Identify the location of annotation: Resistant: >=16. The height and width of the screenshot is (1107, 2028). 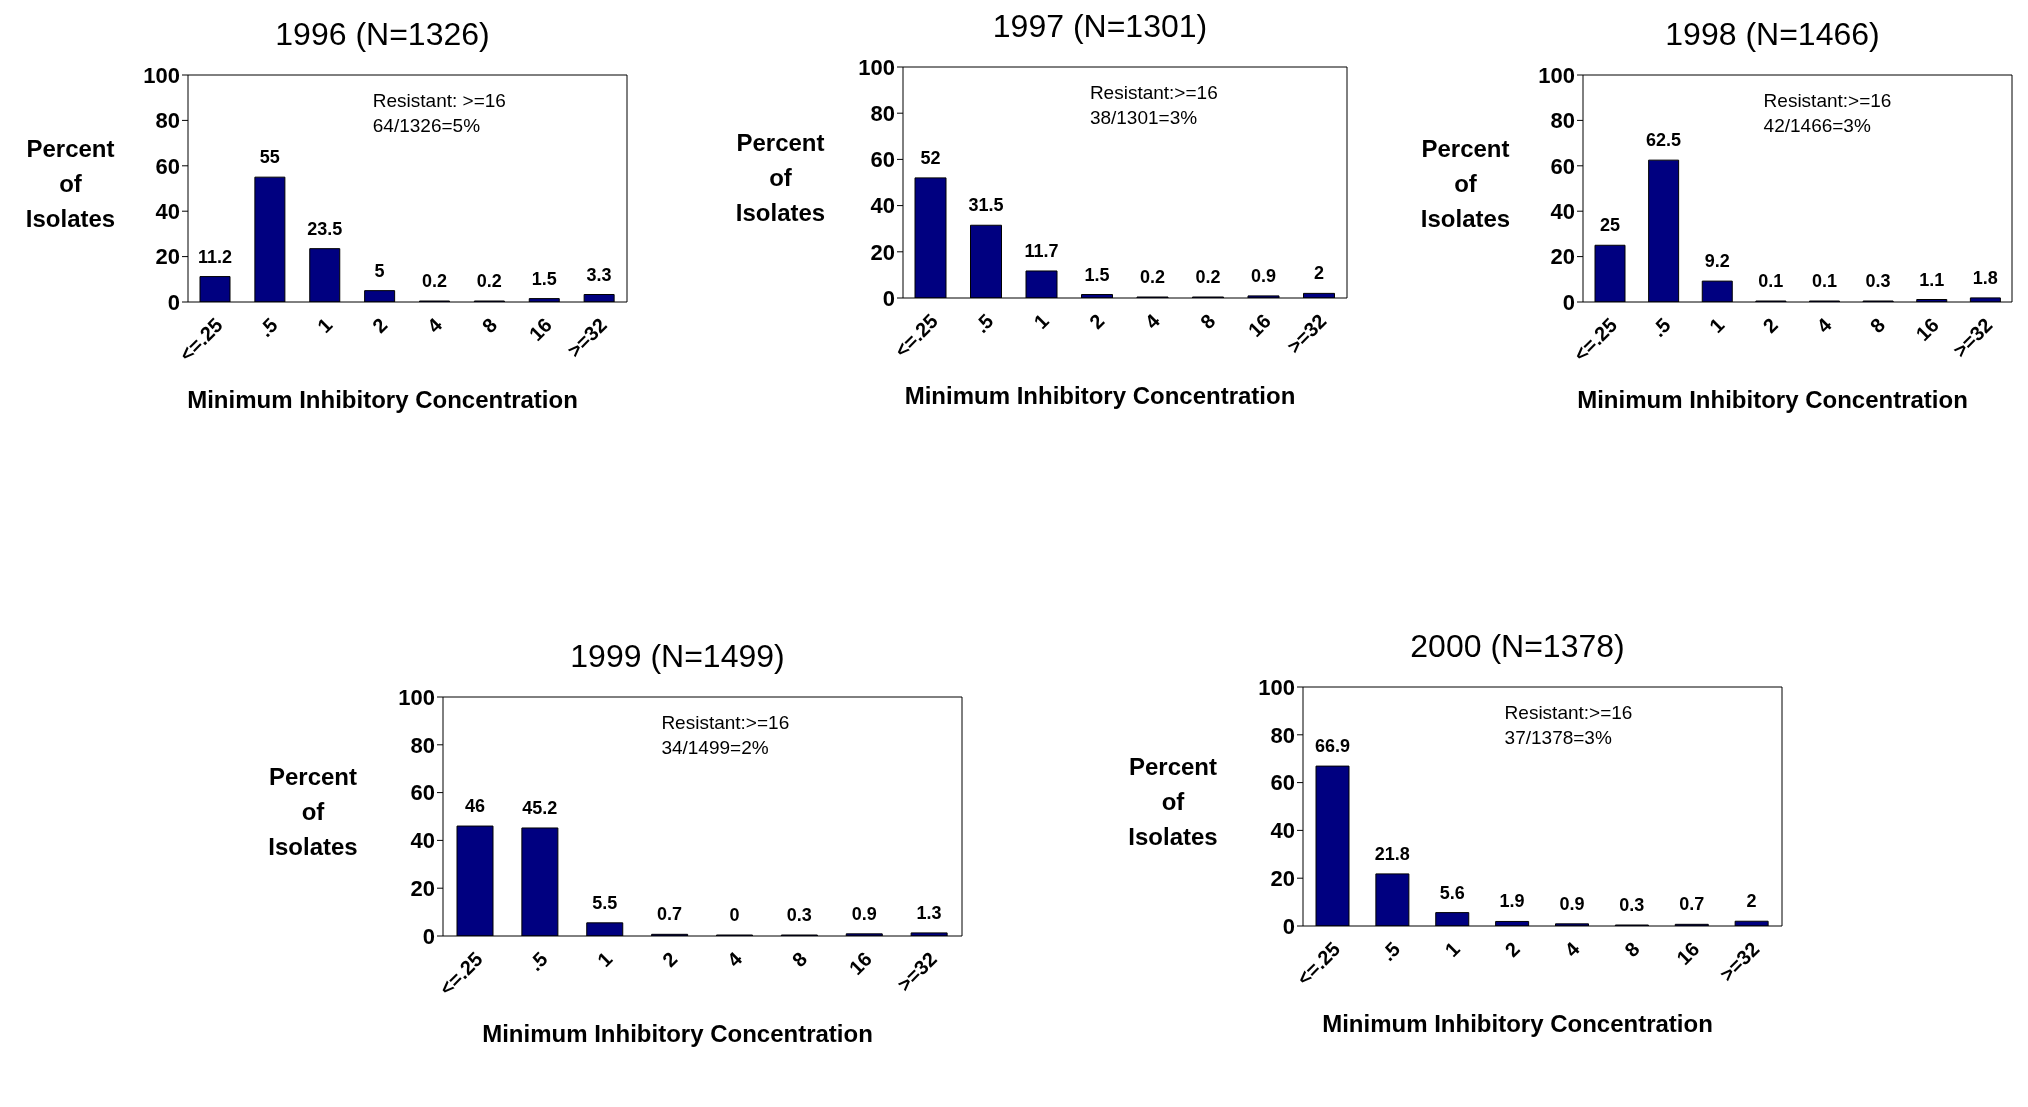
(439, 101).